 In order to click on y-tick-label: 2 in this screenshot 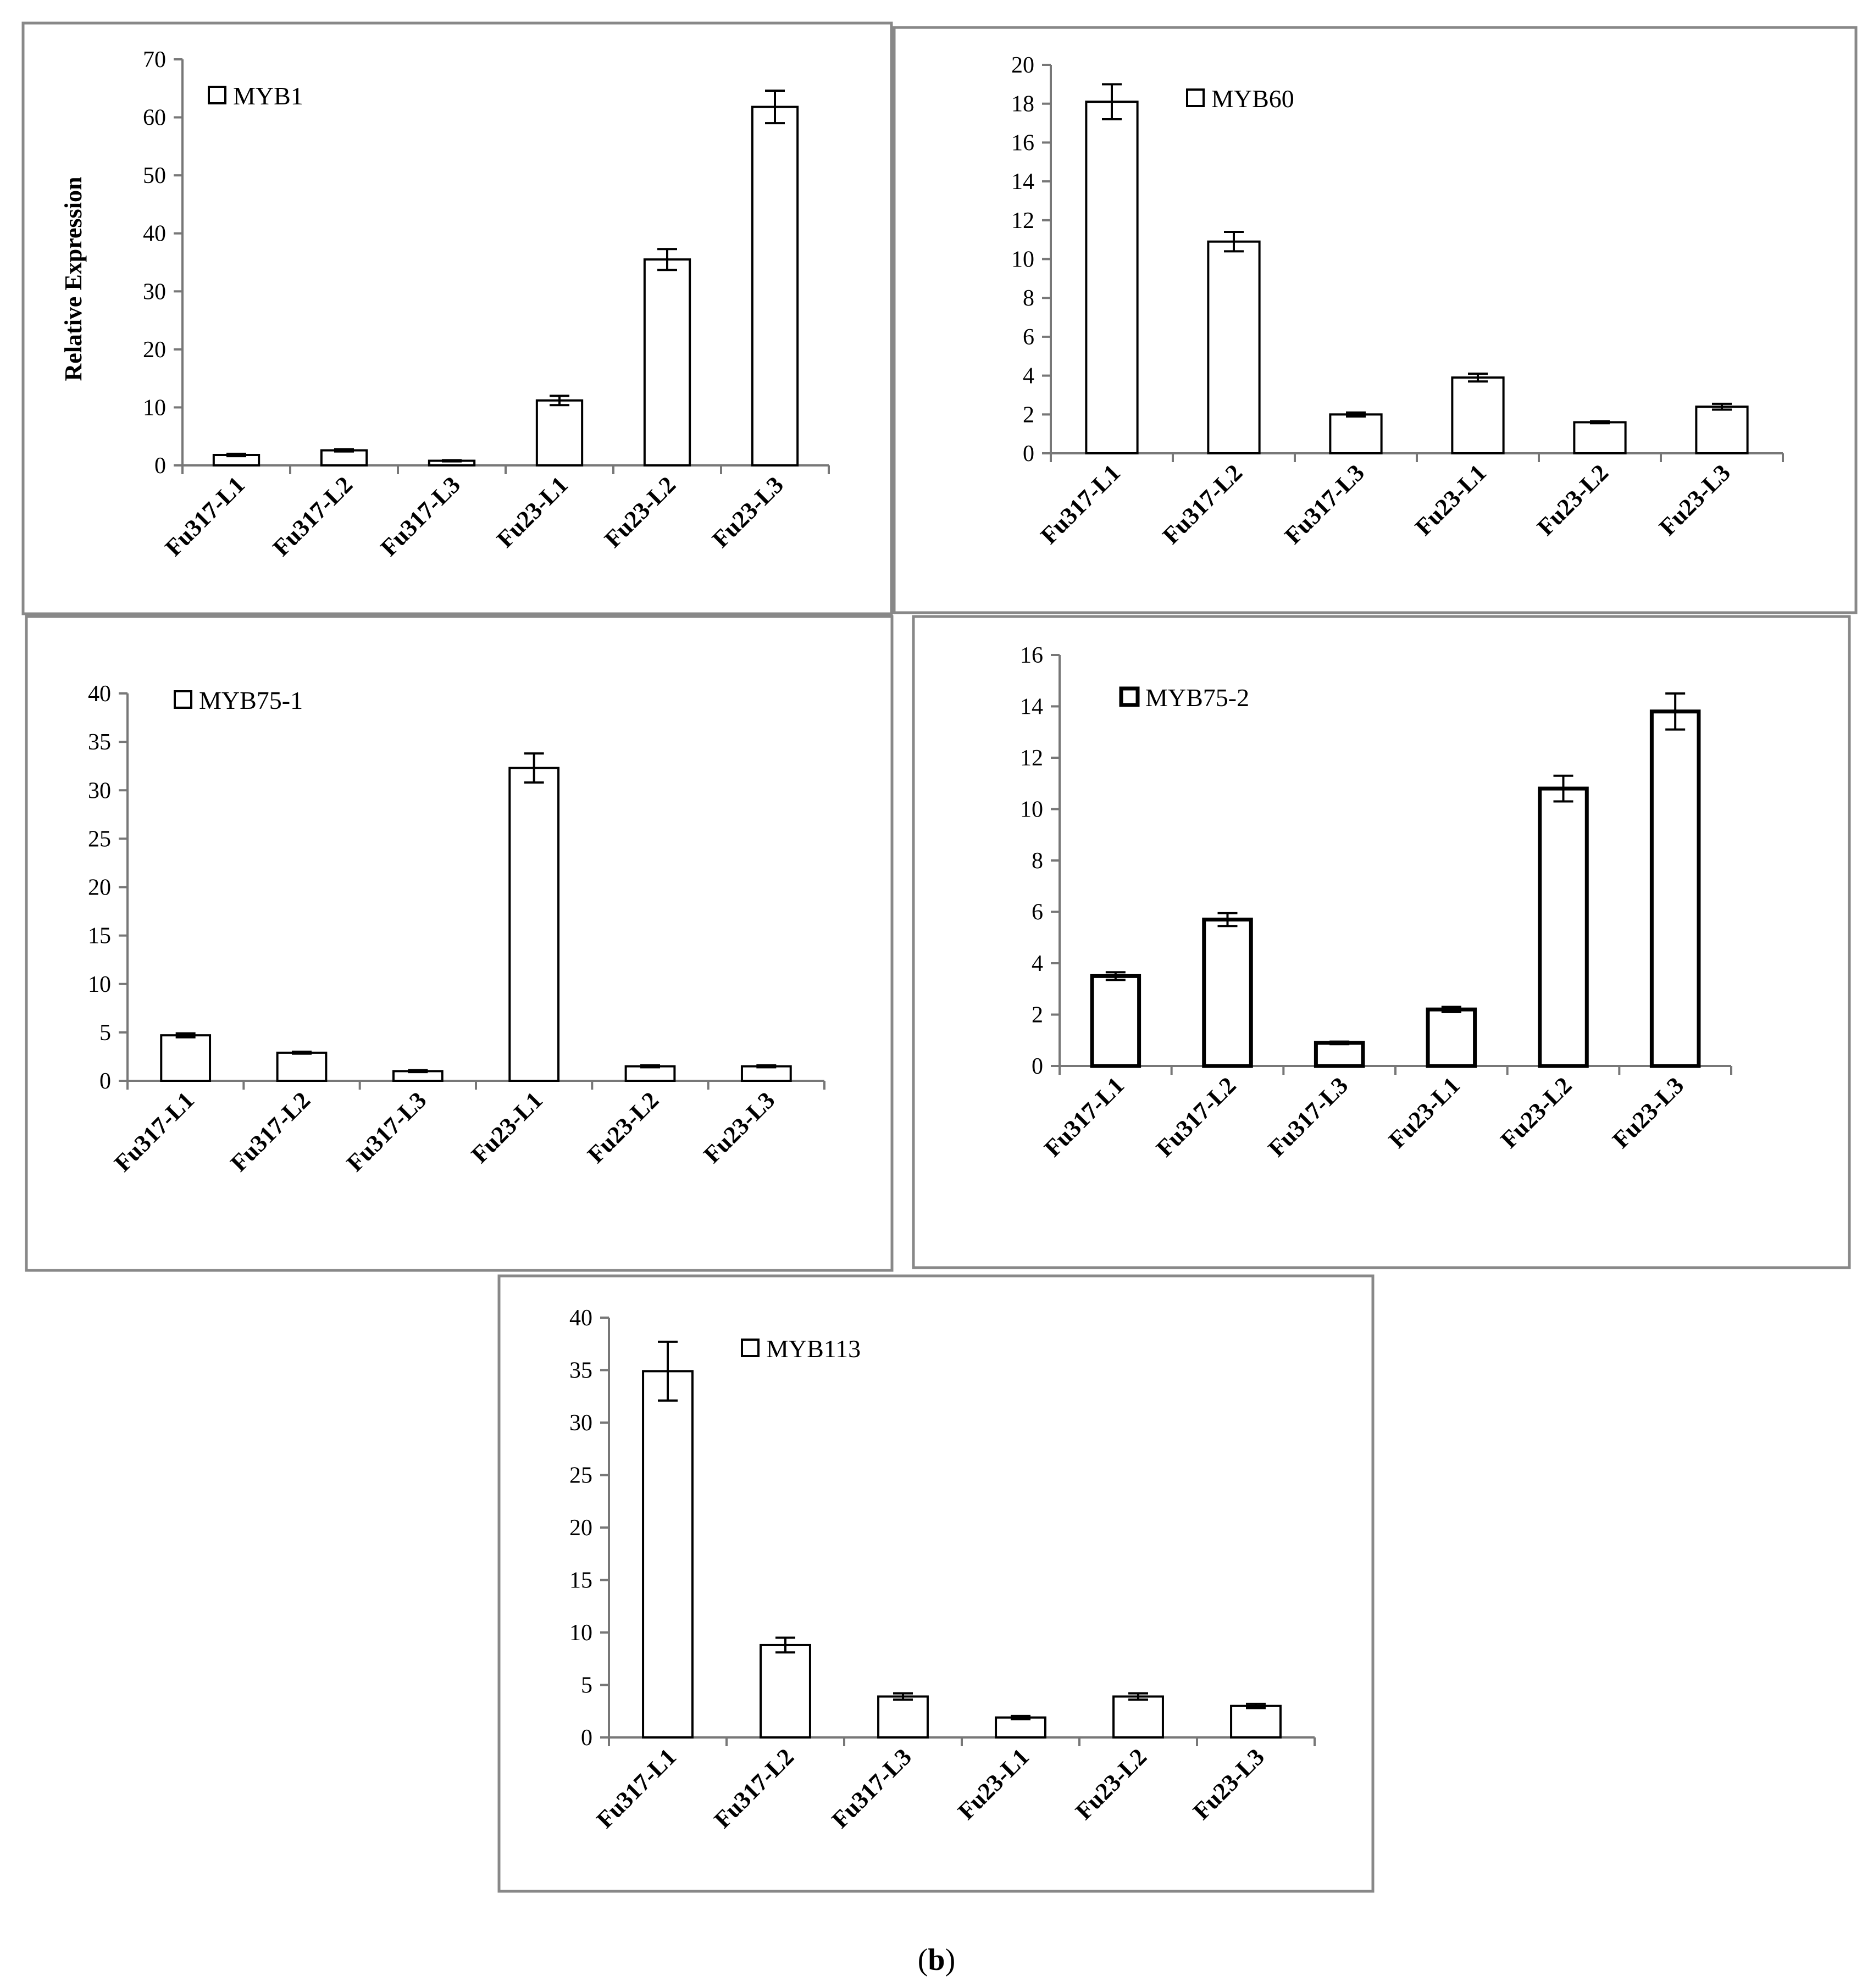, I will do `click(1028, 415)`.